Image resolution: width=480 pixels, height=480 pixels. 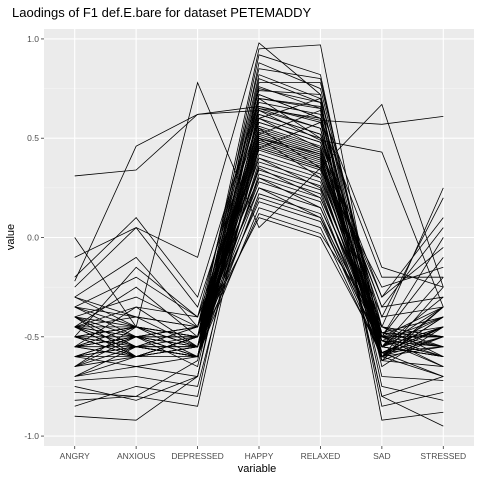 I want to click on x-axis-label: variable, so click(x=257, y=469).